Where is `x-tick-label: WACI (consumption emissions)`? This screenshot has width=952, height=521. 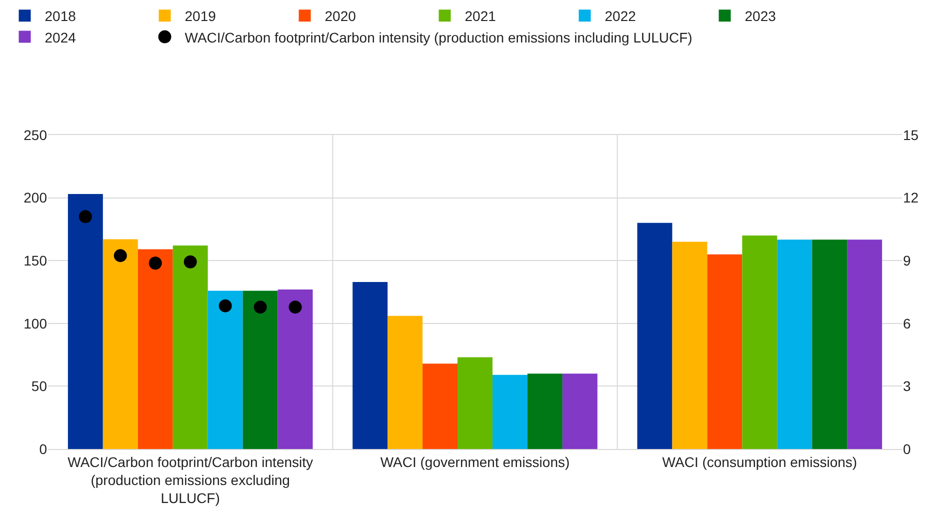
x-tick-label: WACI (consumption emissions) is located at coordinates (760, 462).